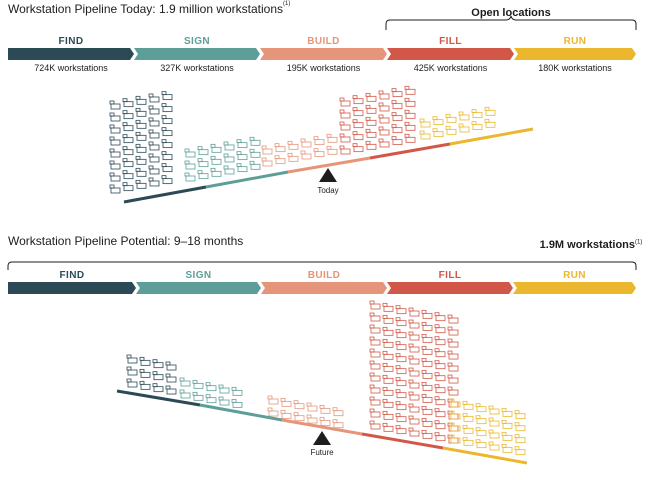  What do you see at coordinates (198, 275) in the screenshot?
I see `stage-label-sign-2: SIGN` at bounding box center [198, 275].